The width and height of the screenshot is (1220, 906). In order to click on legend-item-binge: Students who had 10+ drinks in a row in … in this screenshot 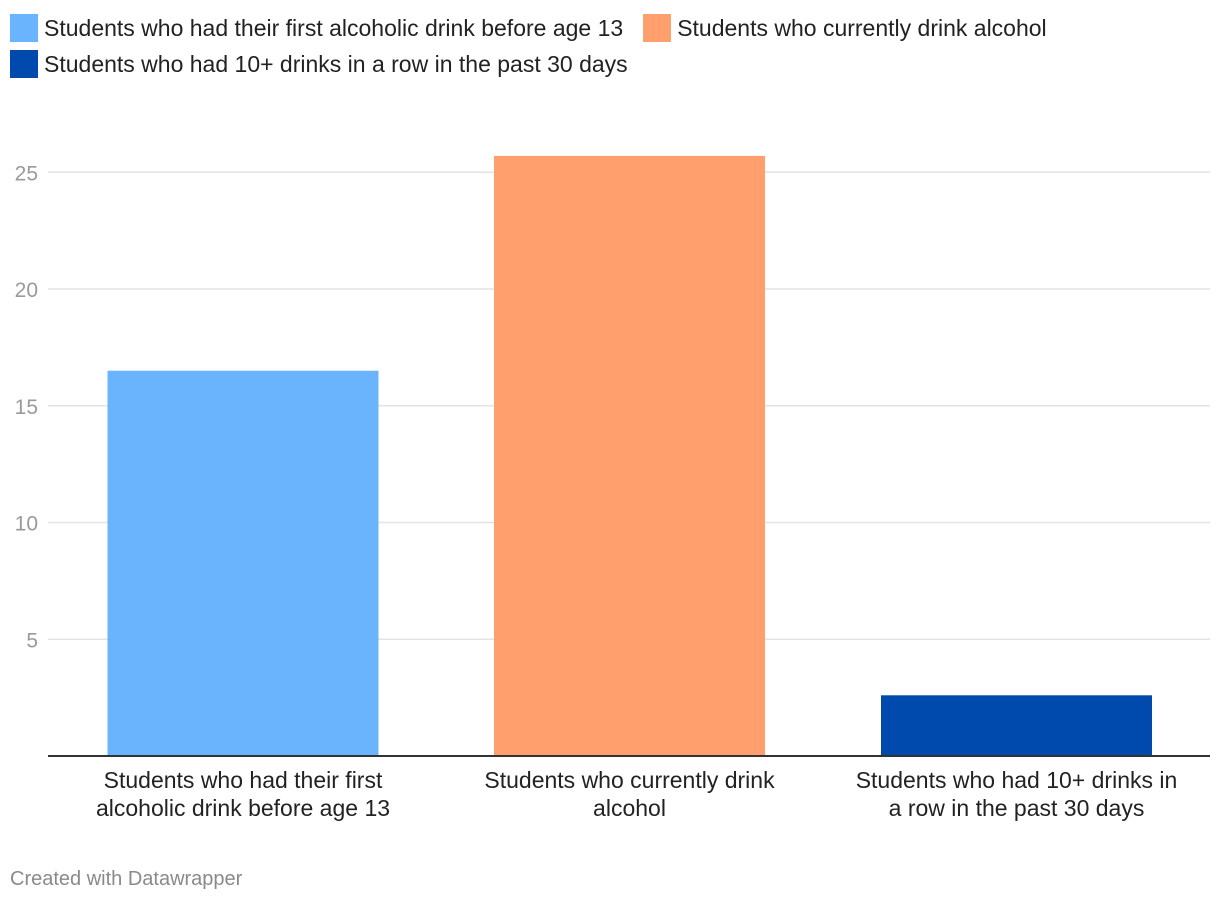, I will do `click(319, 64)`.